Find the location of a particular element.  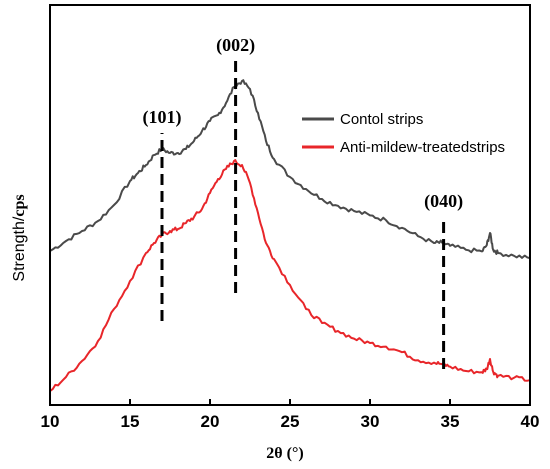

x-tick-label: 15 is located at coordinates (130, 421).